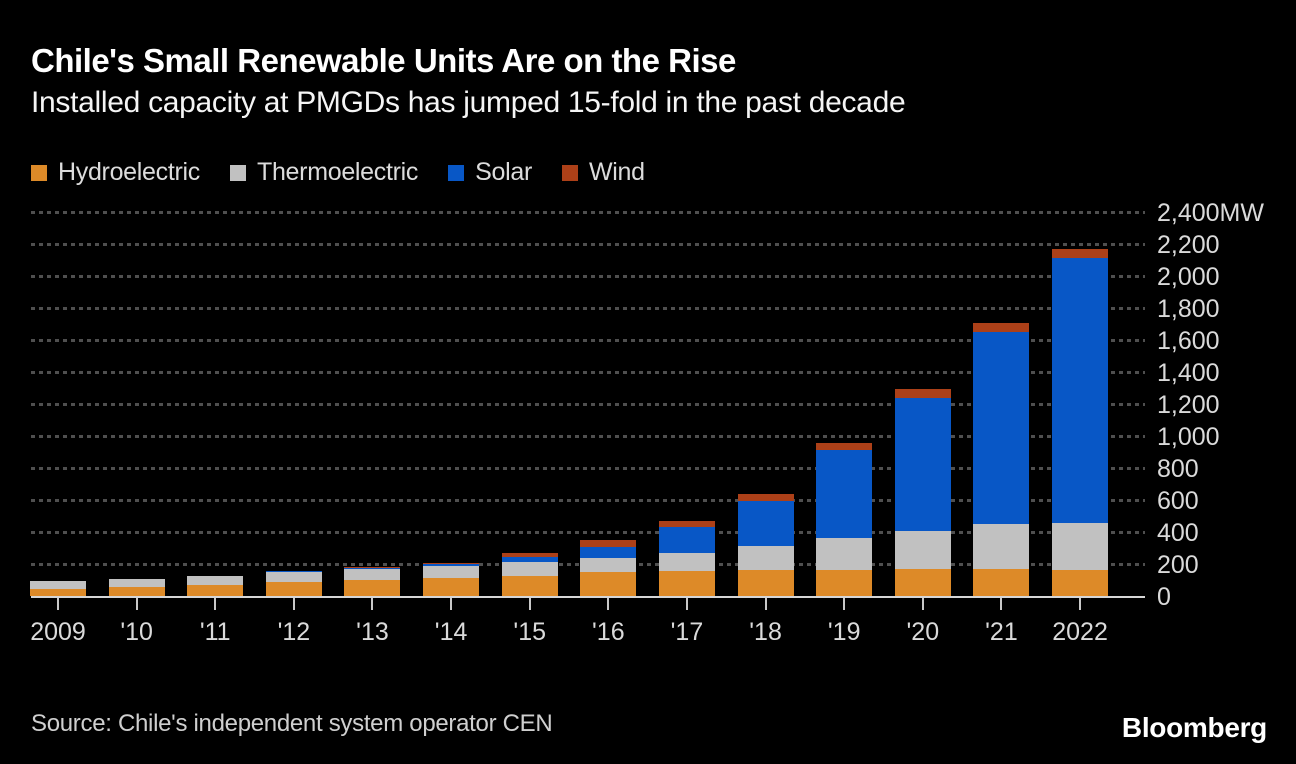  Describe the element at coordinates (215, 580) in the screenshot. I see `bar-11-segment-thermoelectric` at that location.